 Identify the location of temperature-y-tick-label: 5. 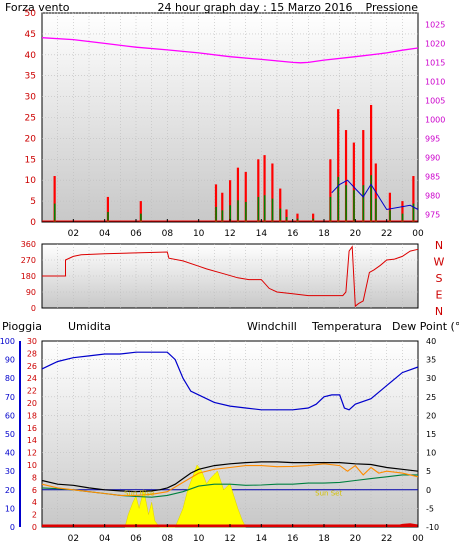
(428, 471).